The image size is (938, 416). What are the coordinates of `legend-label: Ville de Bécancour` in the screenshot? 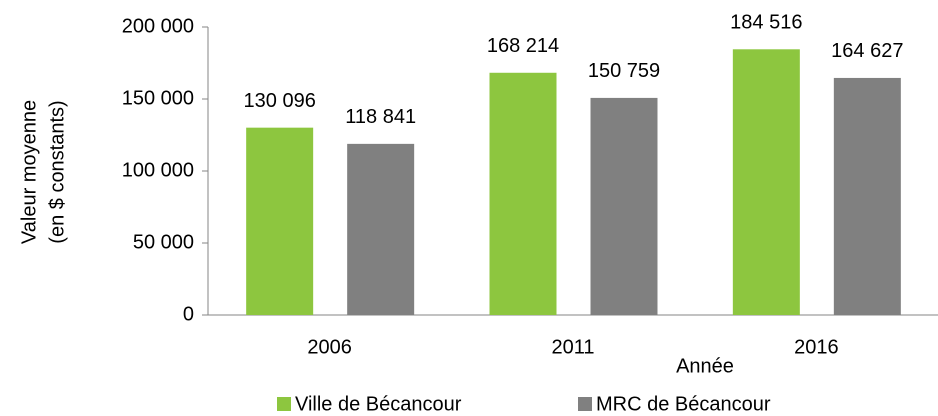 It's located at (378, 404).